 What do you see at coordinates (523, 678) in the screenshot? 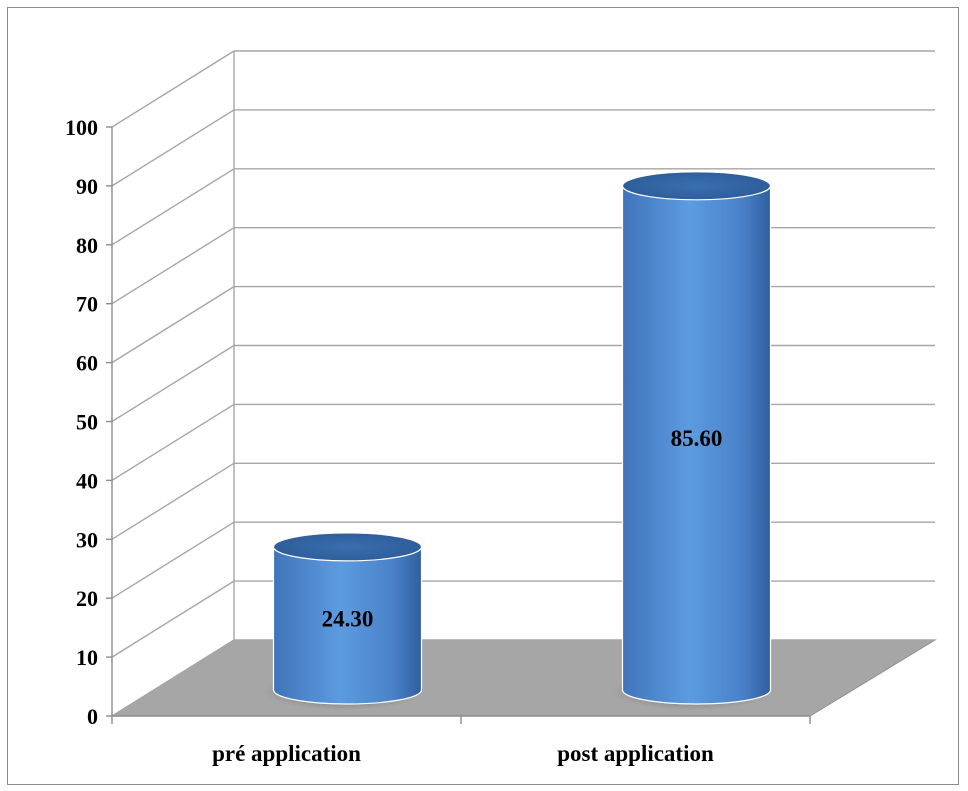
I see `chart-floor` at bounding box center [523, 678].